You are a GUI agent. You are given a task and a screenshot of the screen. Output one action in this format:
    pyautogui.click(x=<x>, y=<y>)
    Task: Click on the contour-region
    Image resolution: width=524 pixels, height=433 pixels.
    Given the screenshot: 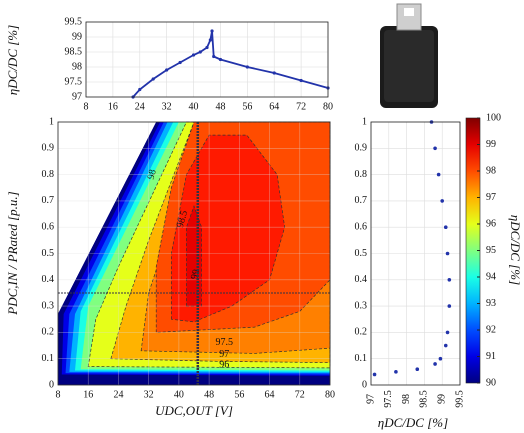 What is the action you would take?
    pyautogui.click(x=194, y=256)
    